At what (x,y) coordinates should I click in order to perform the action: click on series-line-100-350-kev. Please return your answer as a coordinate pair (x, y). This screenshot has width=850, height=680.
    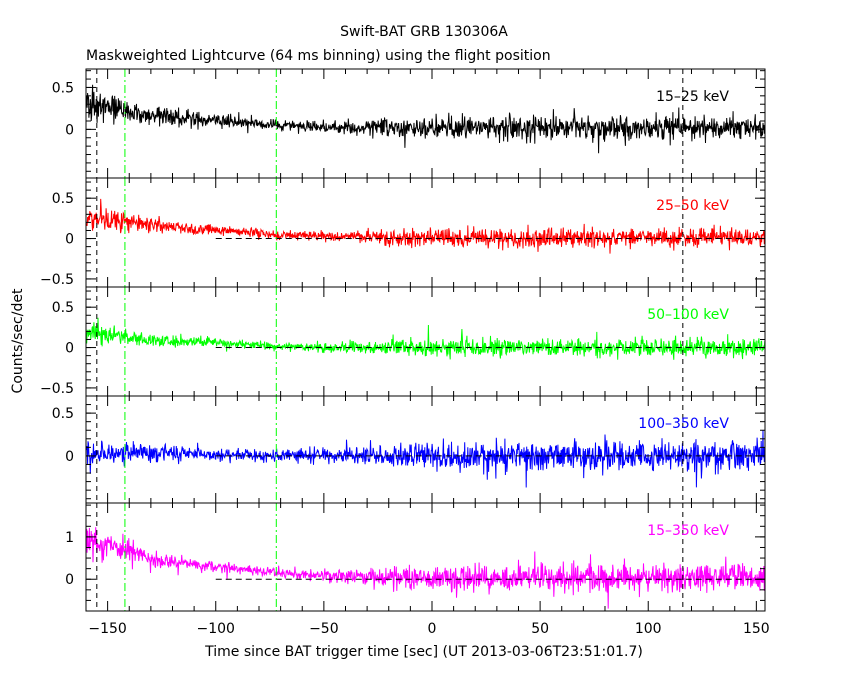
    Looking at the image, I should click on (425, 459).